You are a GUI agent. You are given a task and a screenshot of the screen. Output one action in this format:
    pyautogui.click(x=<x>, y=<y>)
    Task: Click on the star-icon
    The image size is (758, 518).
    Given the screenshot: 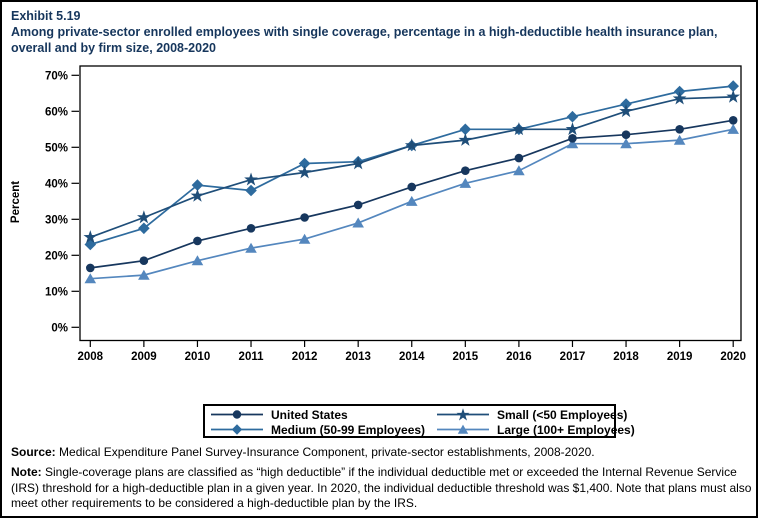 What is the action you would take?
    pyautogui.click(x=463, y=414)
    